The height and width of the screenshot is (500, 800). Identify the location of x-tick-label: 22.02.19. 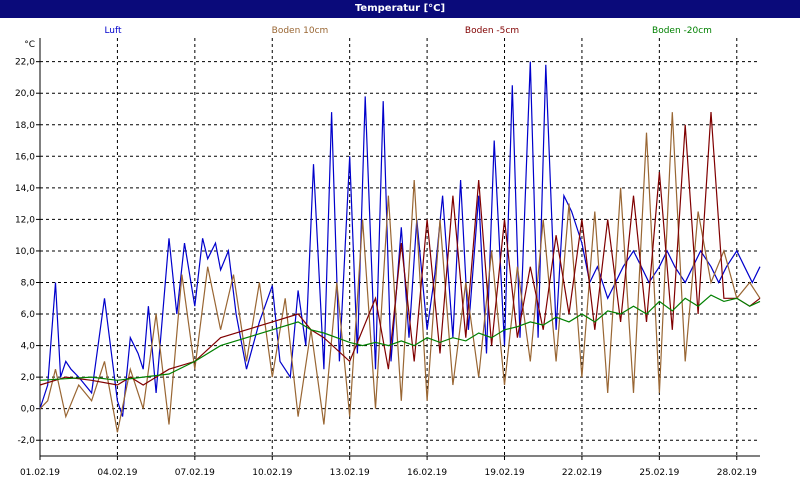
(582, 473).